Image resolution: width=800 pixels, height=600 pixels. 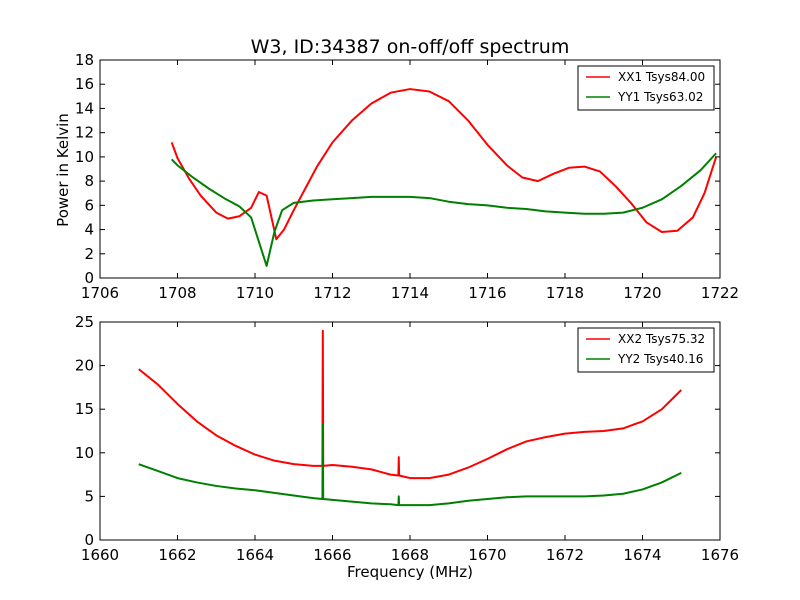 What do you see at coordinates (89, 230) in the screenshot?
I see `y-tick-label: 4` at bounding box center [89, 230].